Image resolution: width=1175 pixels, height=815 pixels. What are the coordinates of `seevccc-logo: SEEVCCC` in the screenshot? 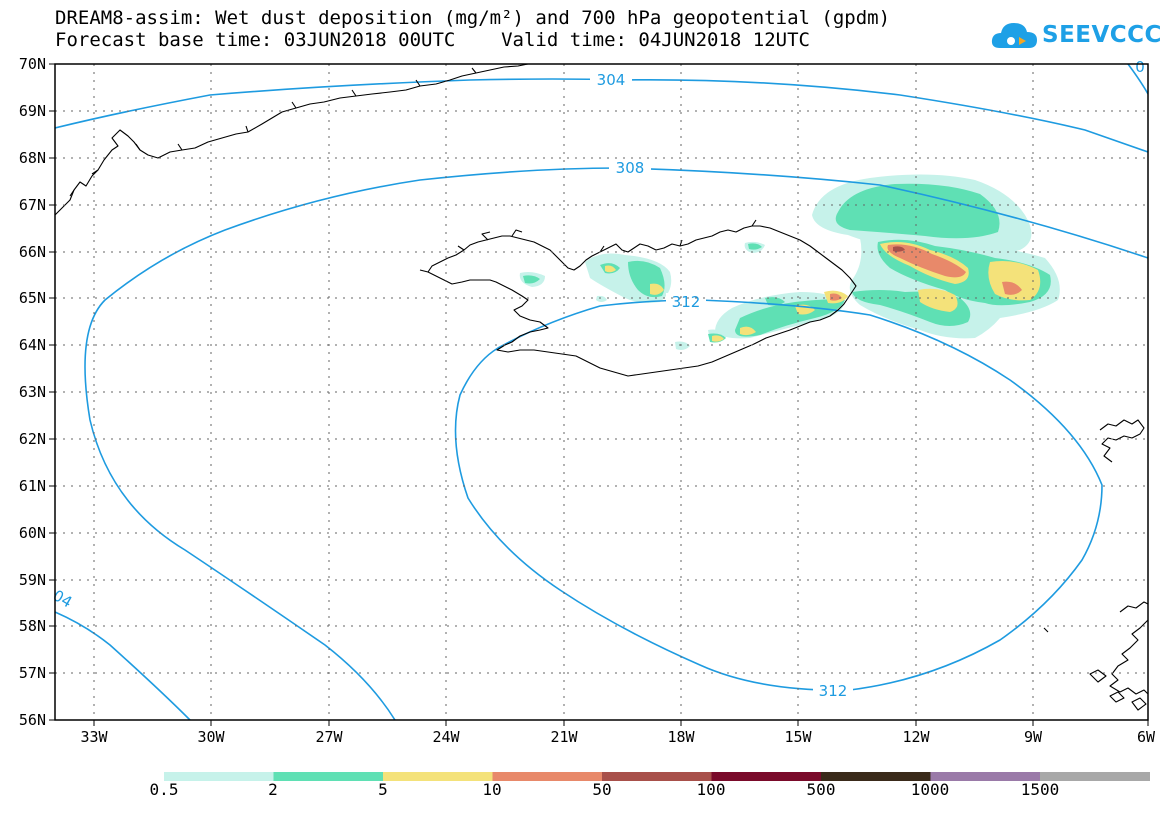 It's located at (1075, 35).